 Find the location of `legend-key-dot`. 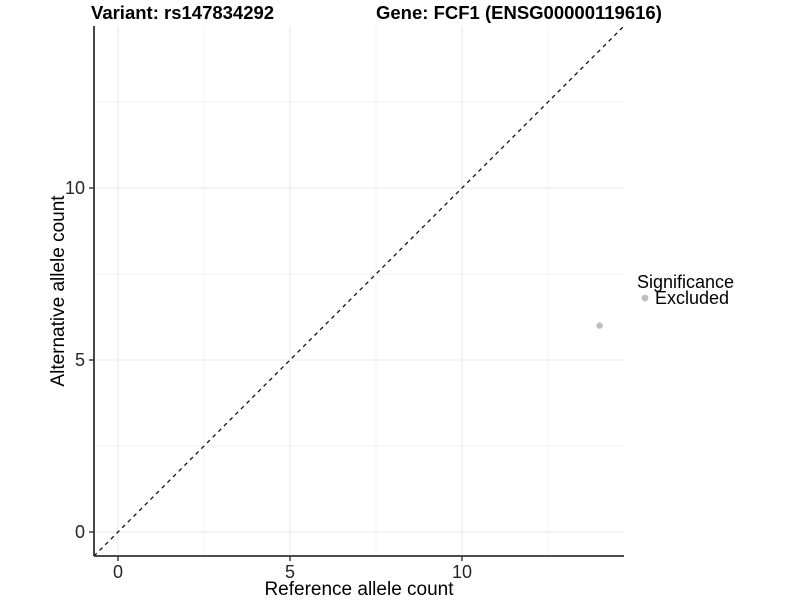

legend-key-dot is located at coordinates (645, 298).